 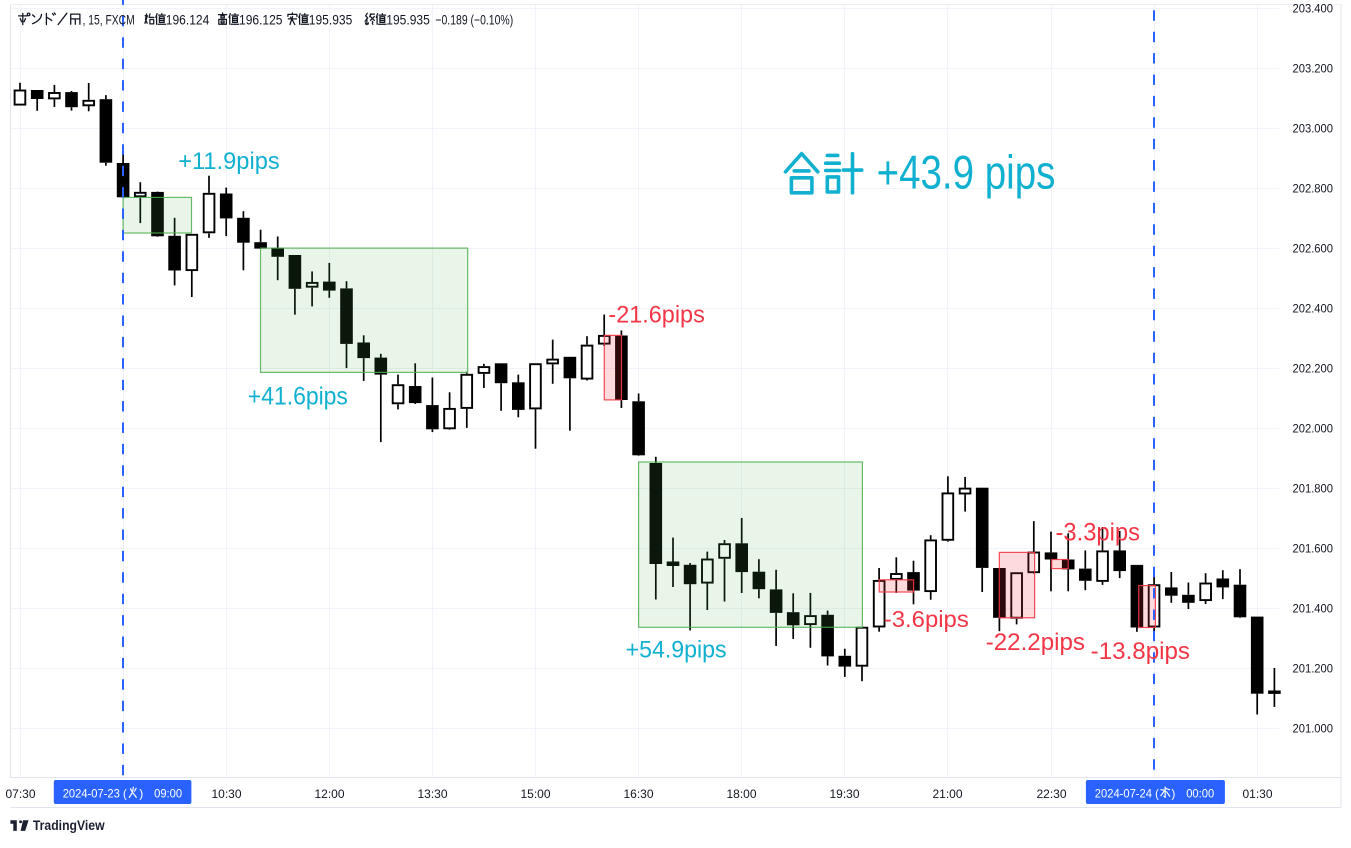 What do you see at coordinates (1313, 489) in the screenshot?
I see `svg-text: 201.800` at bounding box center [1313, 489].